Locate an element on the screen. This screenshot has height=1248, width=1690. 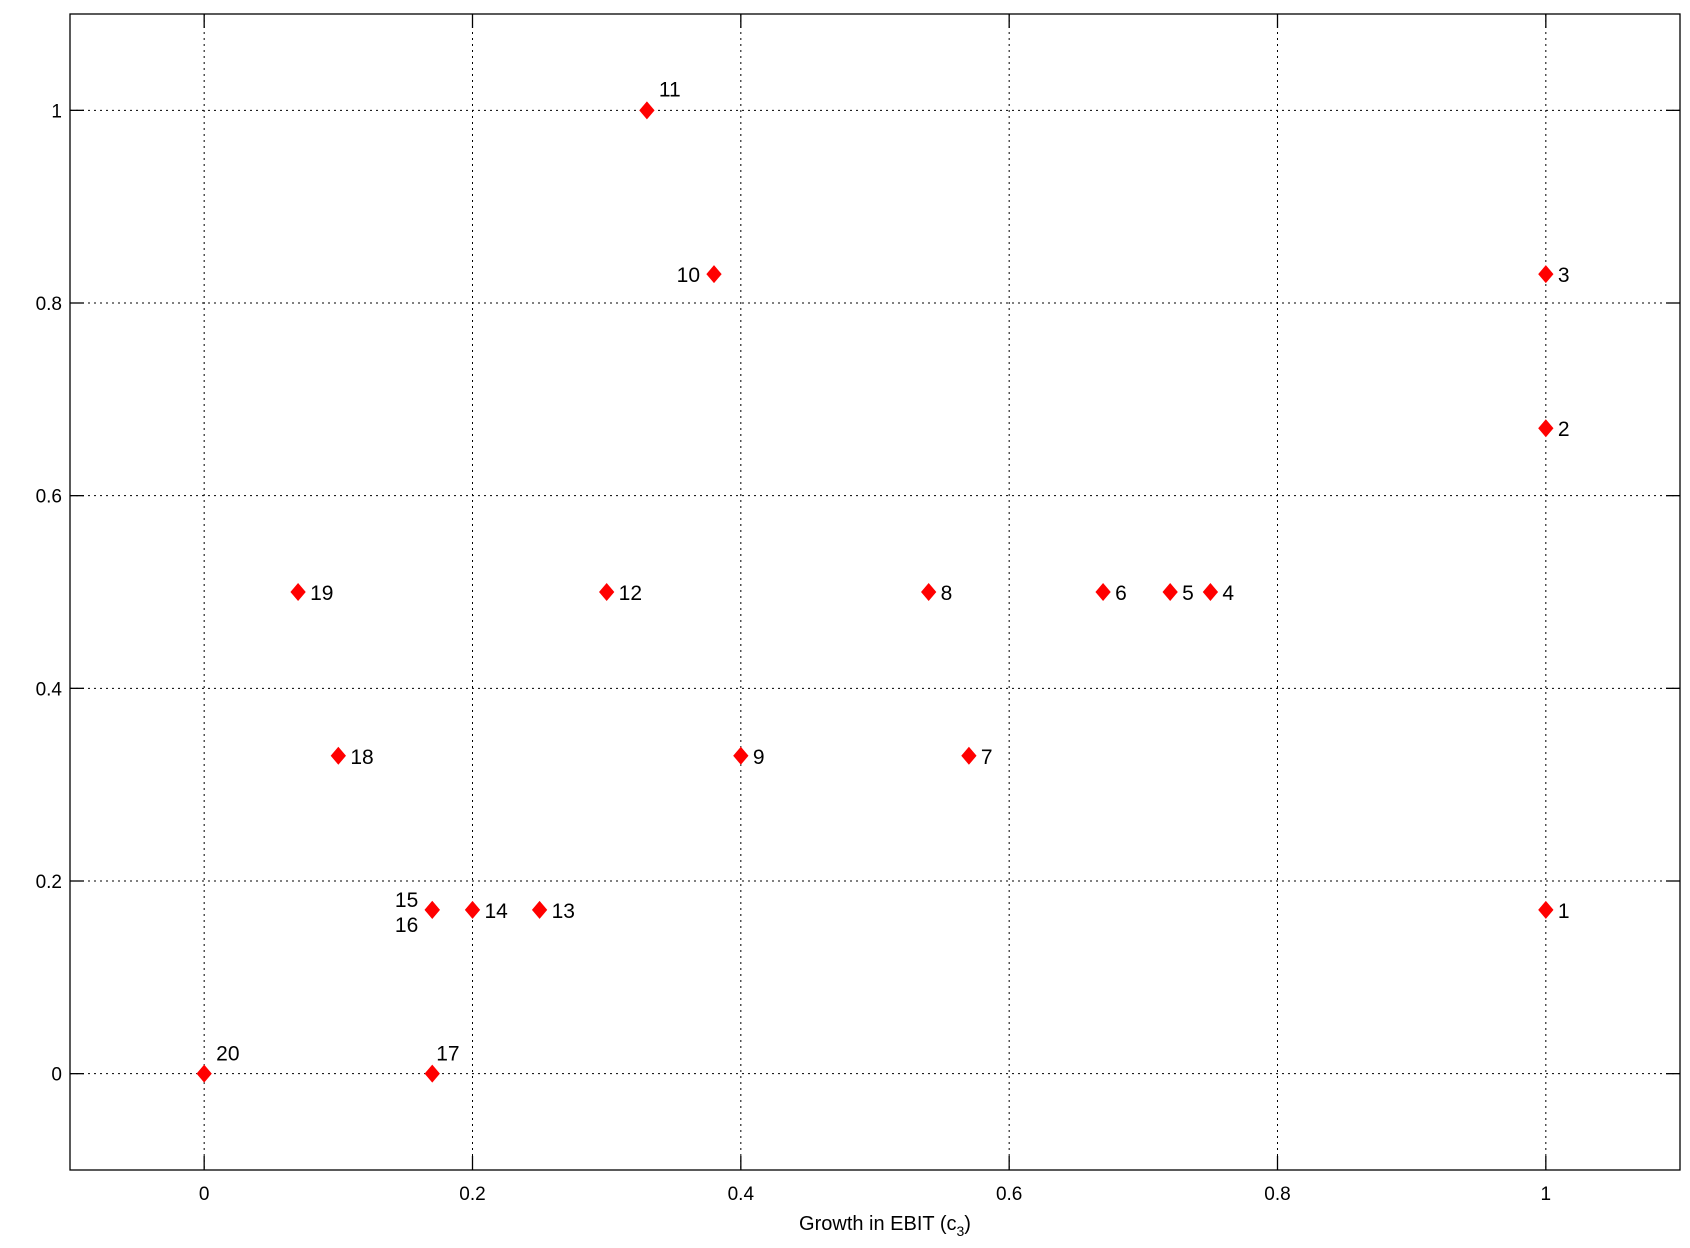
x-axis-title-close: ) is located at coordinates (967, 1224).